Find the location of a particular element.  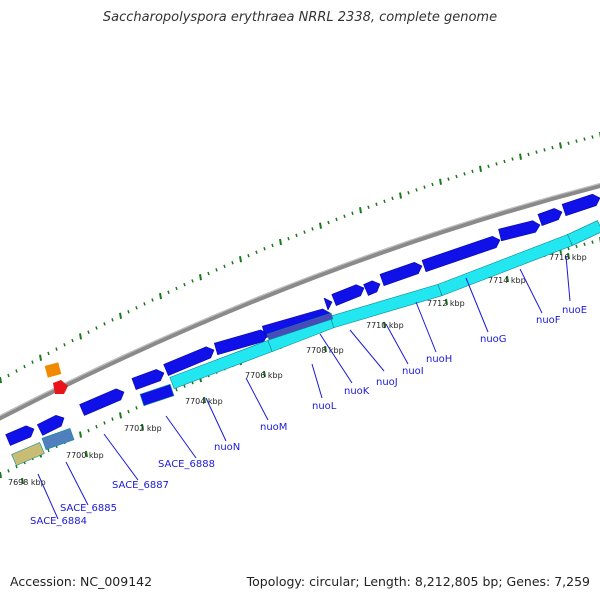

red-marker is located at coordinates (60, 387).